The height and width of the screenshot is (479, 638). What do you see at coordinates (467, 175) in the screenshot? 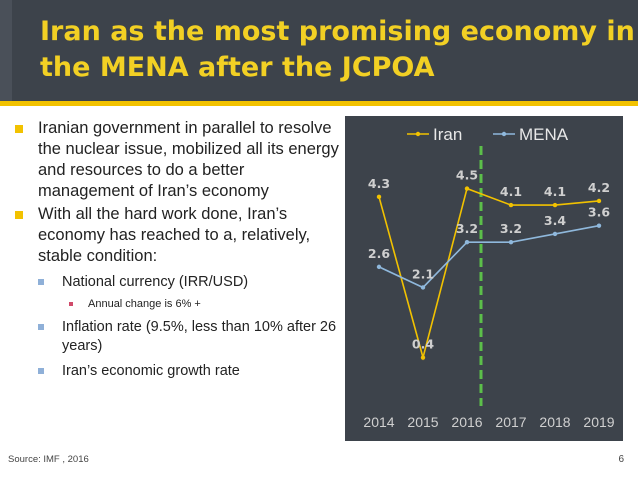
I see `data-label-iran: 4.5` at bounding box center [467, 175].